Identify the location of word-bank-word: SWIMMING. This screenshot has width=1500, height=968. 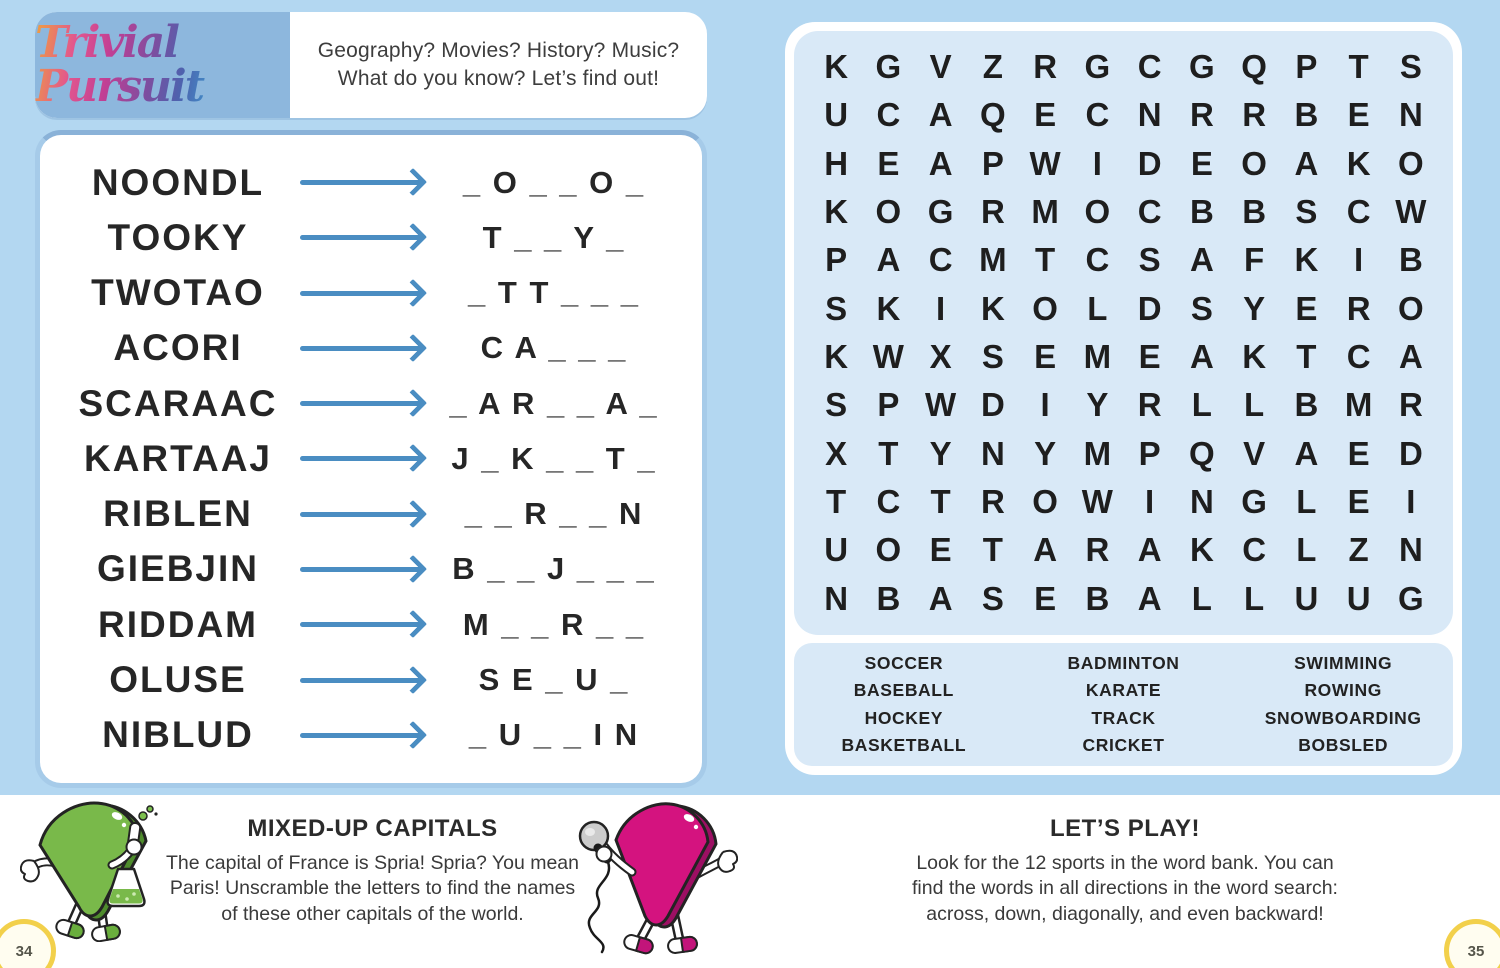
(1343, 662).